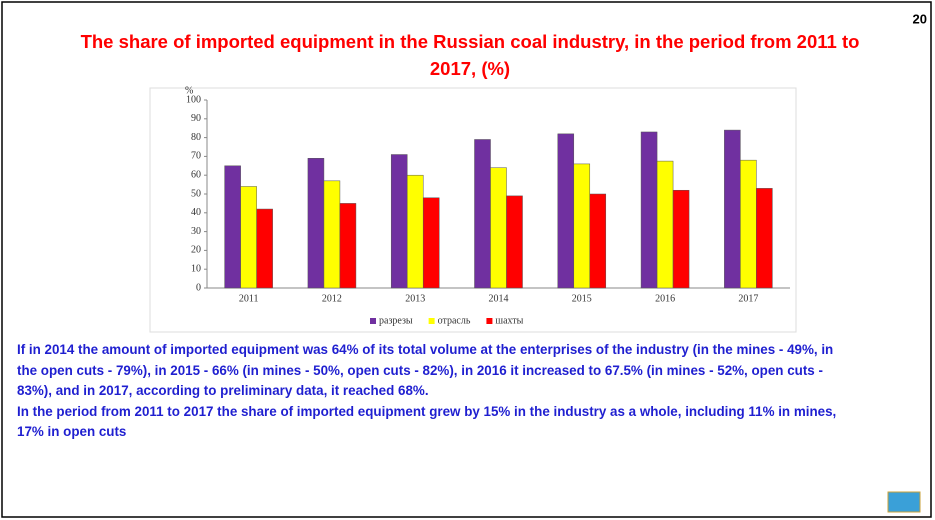  Describe the element at coordinates (920, 18) in the screenshot. I see `page-number: 20` at that location.